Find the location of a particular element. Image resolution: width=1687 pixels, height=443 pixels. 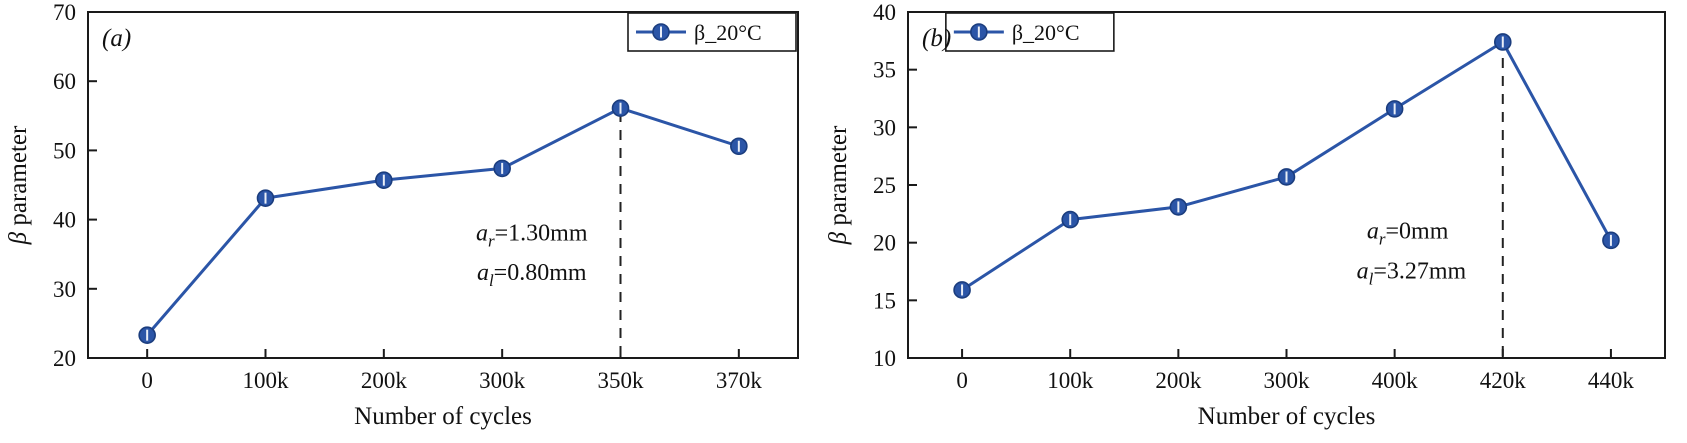

annotation-text: al=3.27mm is located at coordinates (1412, 273).